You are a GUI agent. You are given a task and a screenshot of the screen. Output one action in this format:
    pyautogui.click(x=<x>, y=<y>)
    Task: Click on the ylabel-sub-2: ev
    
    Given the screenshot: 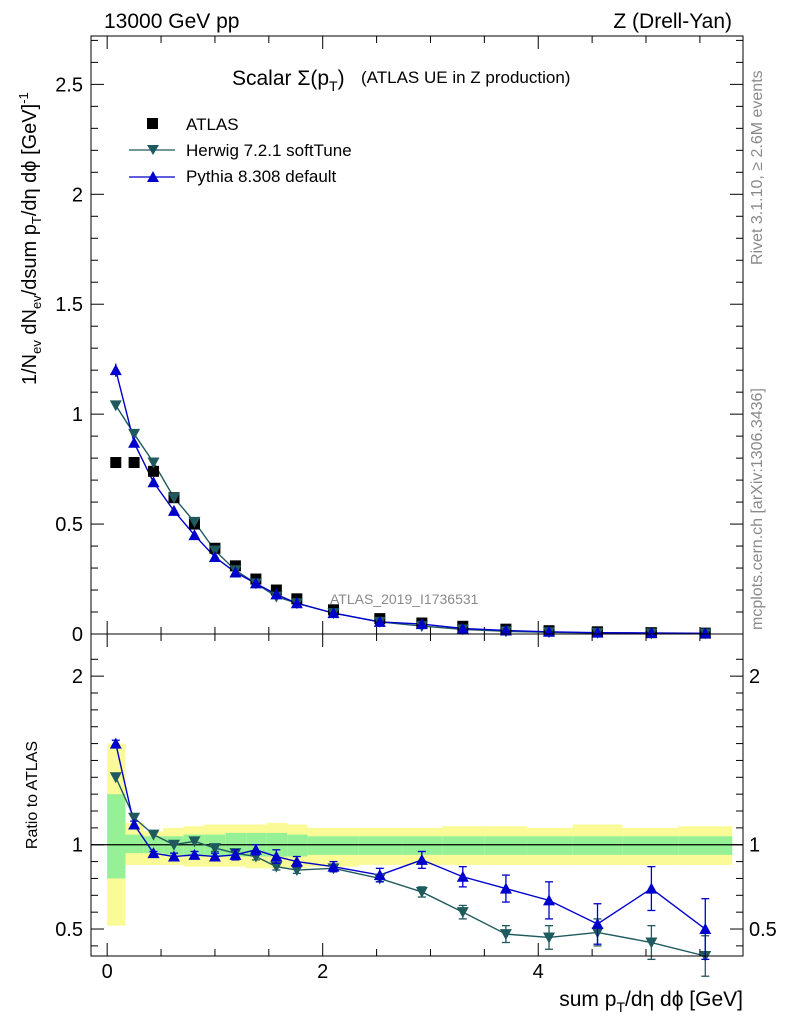 What is the action you would take?
    pyautogui.click(x=36, y=302)
    